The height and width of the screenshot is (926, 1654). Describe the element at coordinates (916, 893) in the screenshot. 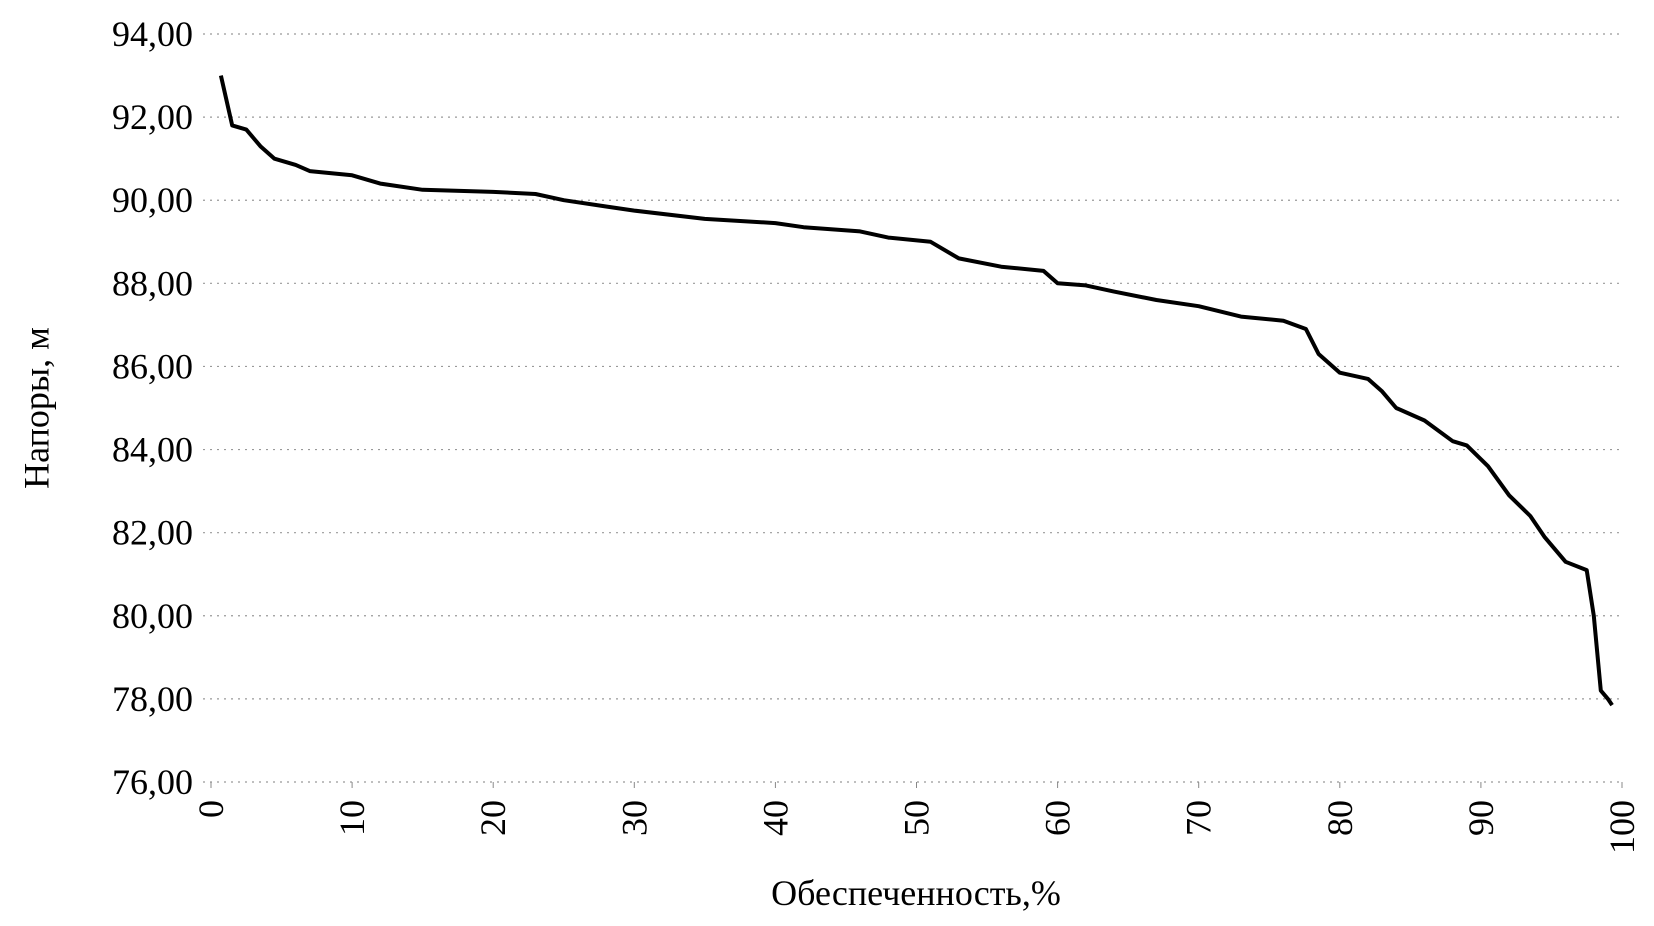

I see `x-axis-title: Обеспеченность,%` at that location.